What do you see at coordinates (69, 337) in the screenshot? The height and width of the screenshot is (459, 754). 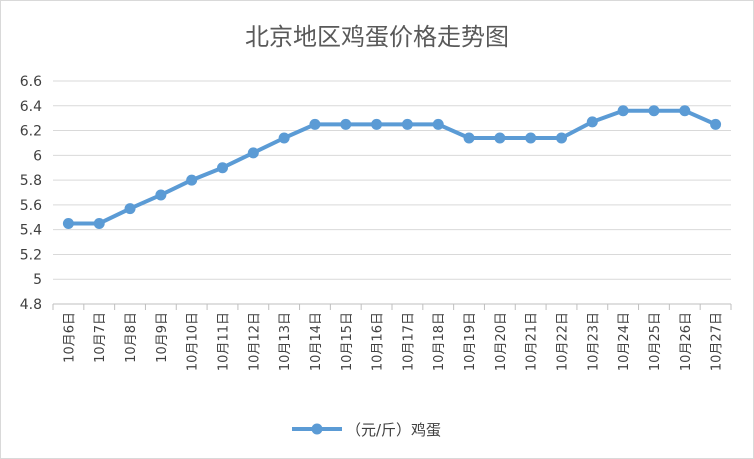 I see `x-tick-label: 10月6日` at bounding box center [69, 337].